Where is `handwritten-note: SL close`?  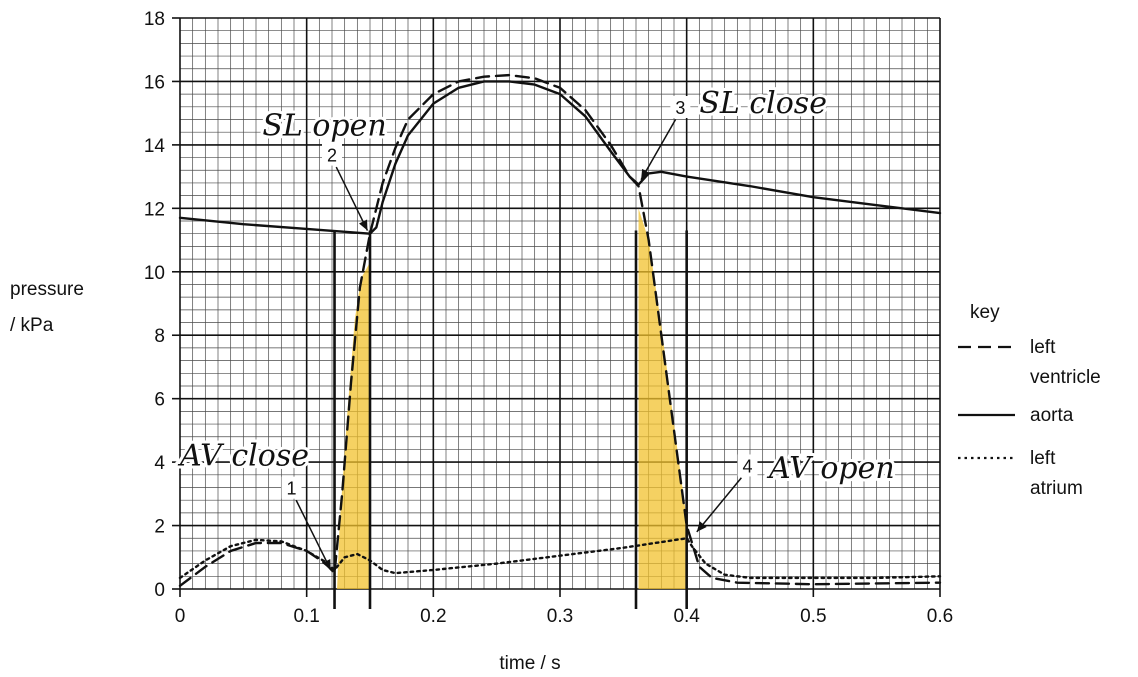 handwritten-note: SL close is located at coordinates (763, 103).